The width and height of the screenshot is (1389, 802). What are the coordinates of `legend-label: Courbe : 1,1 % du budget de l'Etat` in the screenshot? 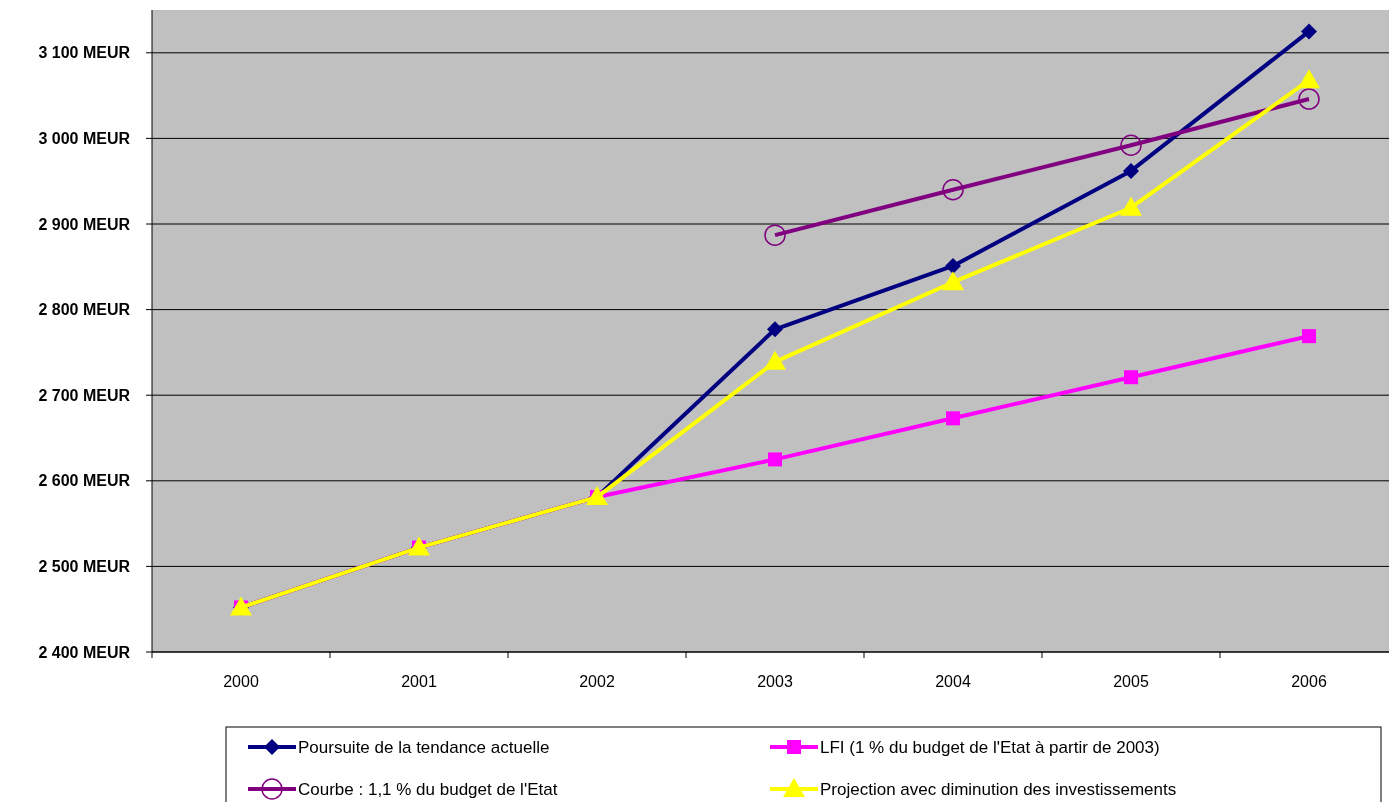 It's located at (428, 789).